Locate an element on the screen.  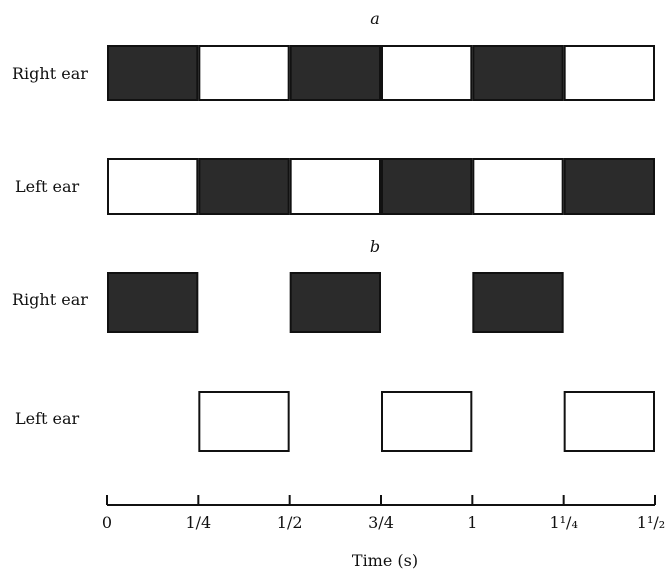
panel-a-label: a is located at coordinates (375, 18).